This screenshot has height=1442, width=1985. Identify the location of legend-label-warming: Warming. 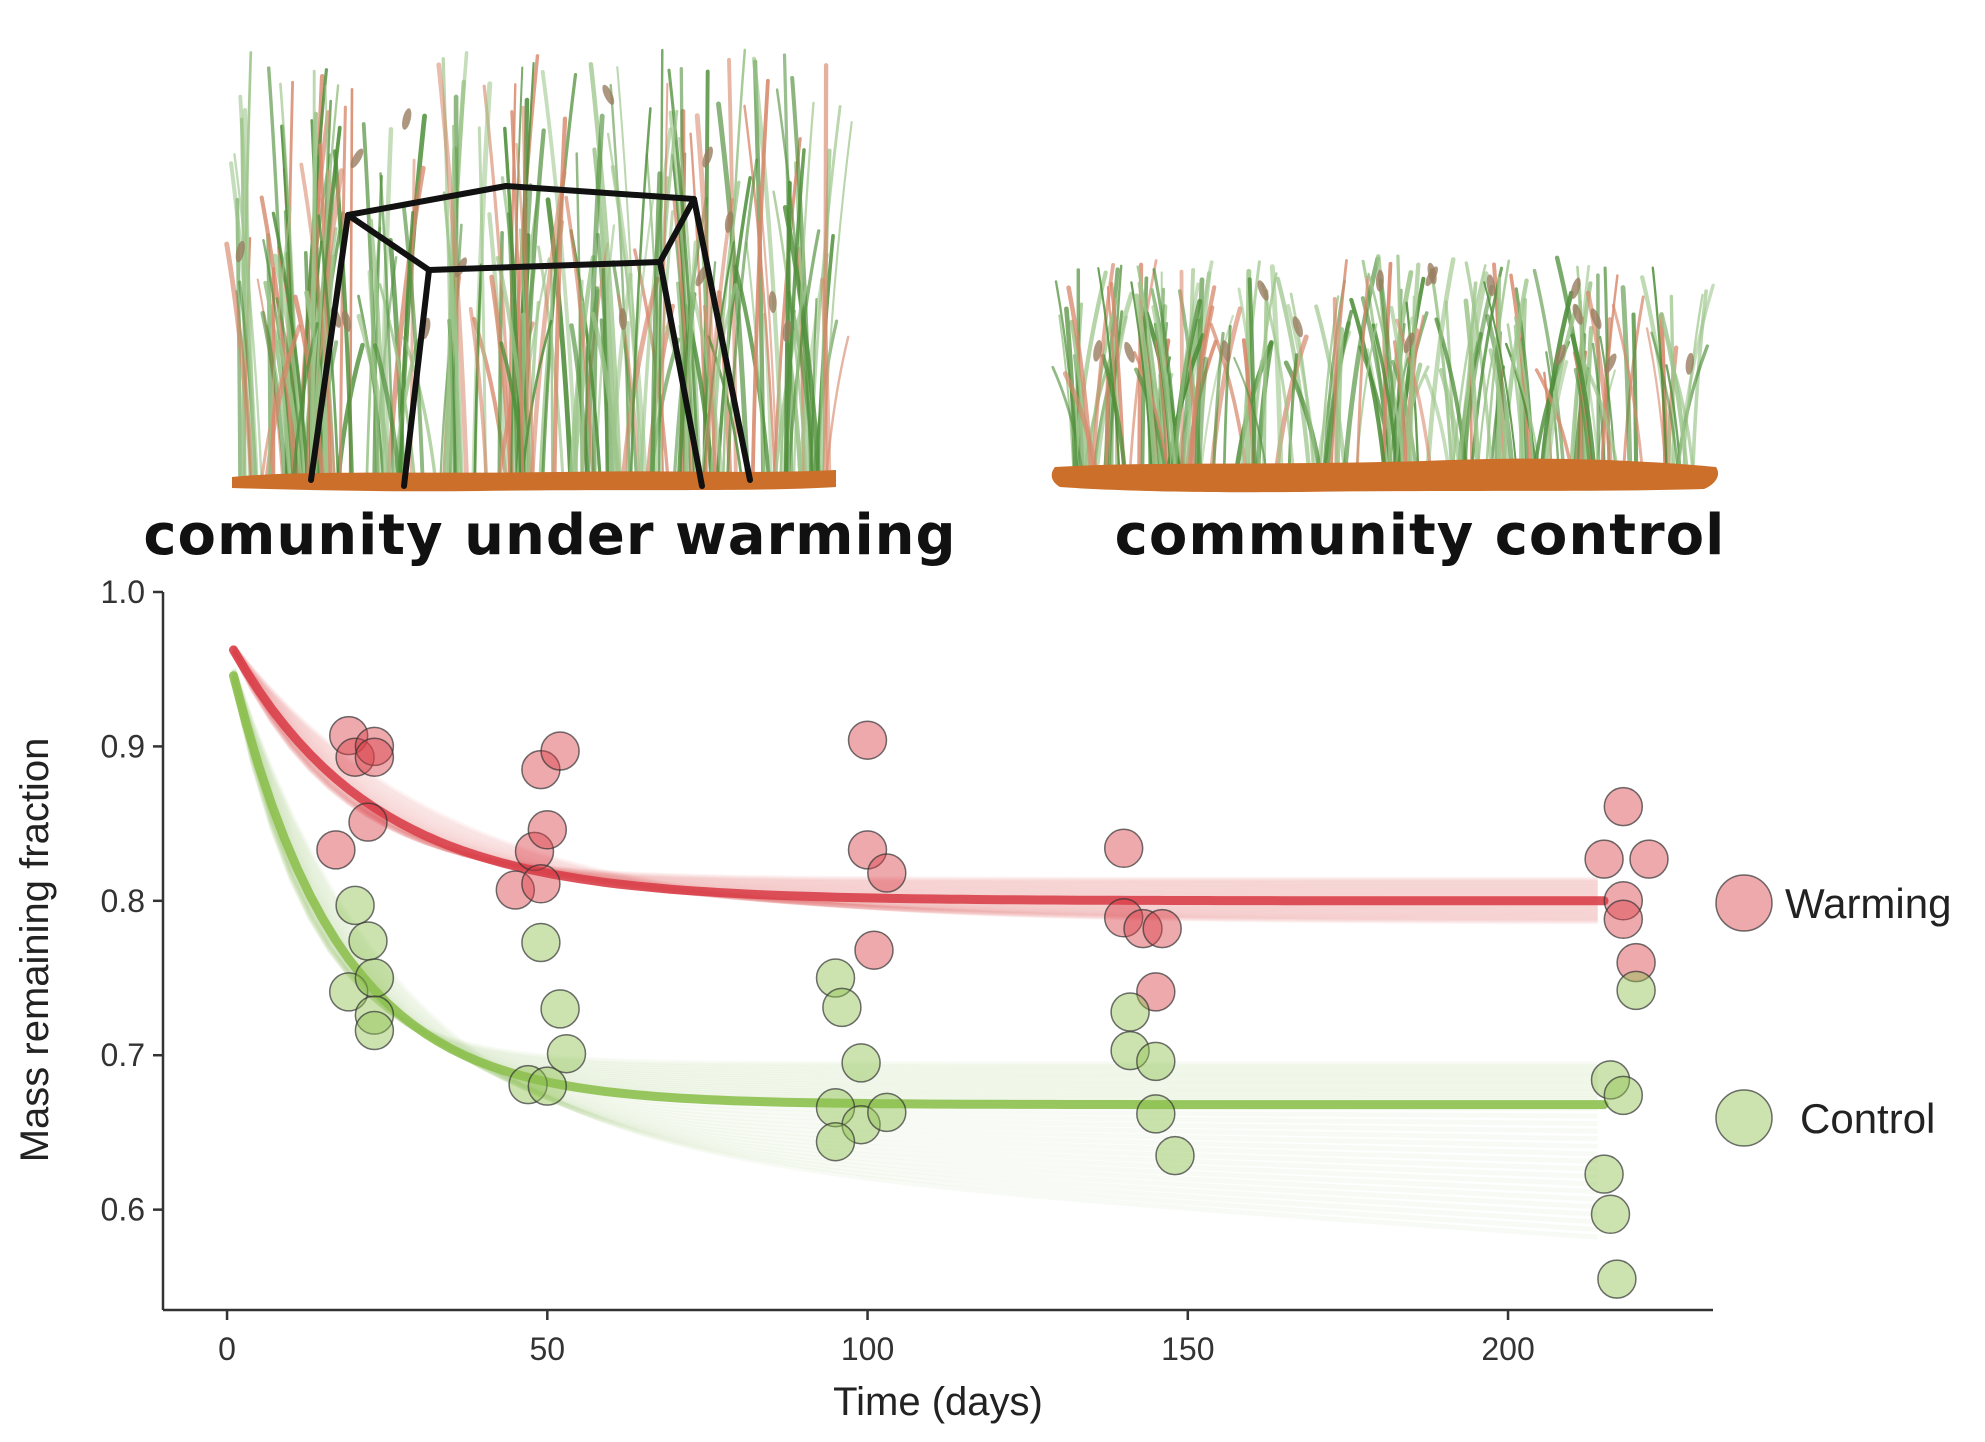
(1868, 903).